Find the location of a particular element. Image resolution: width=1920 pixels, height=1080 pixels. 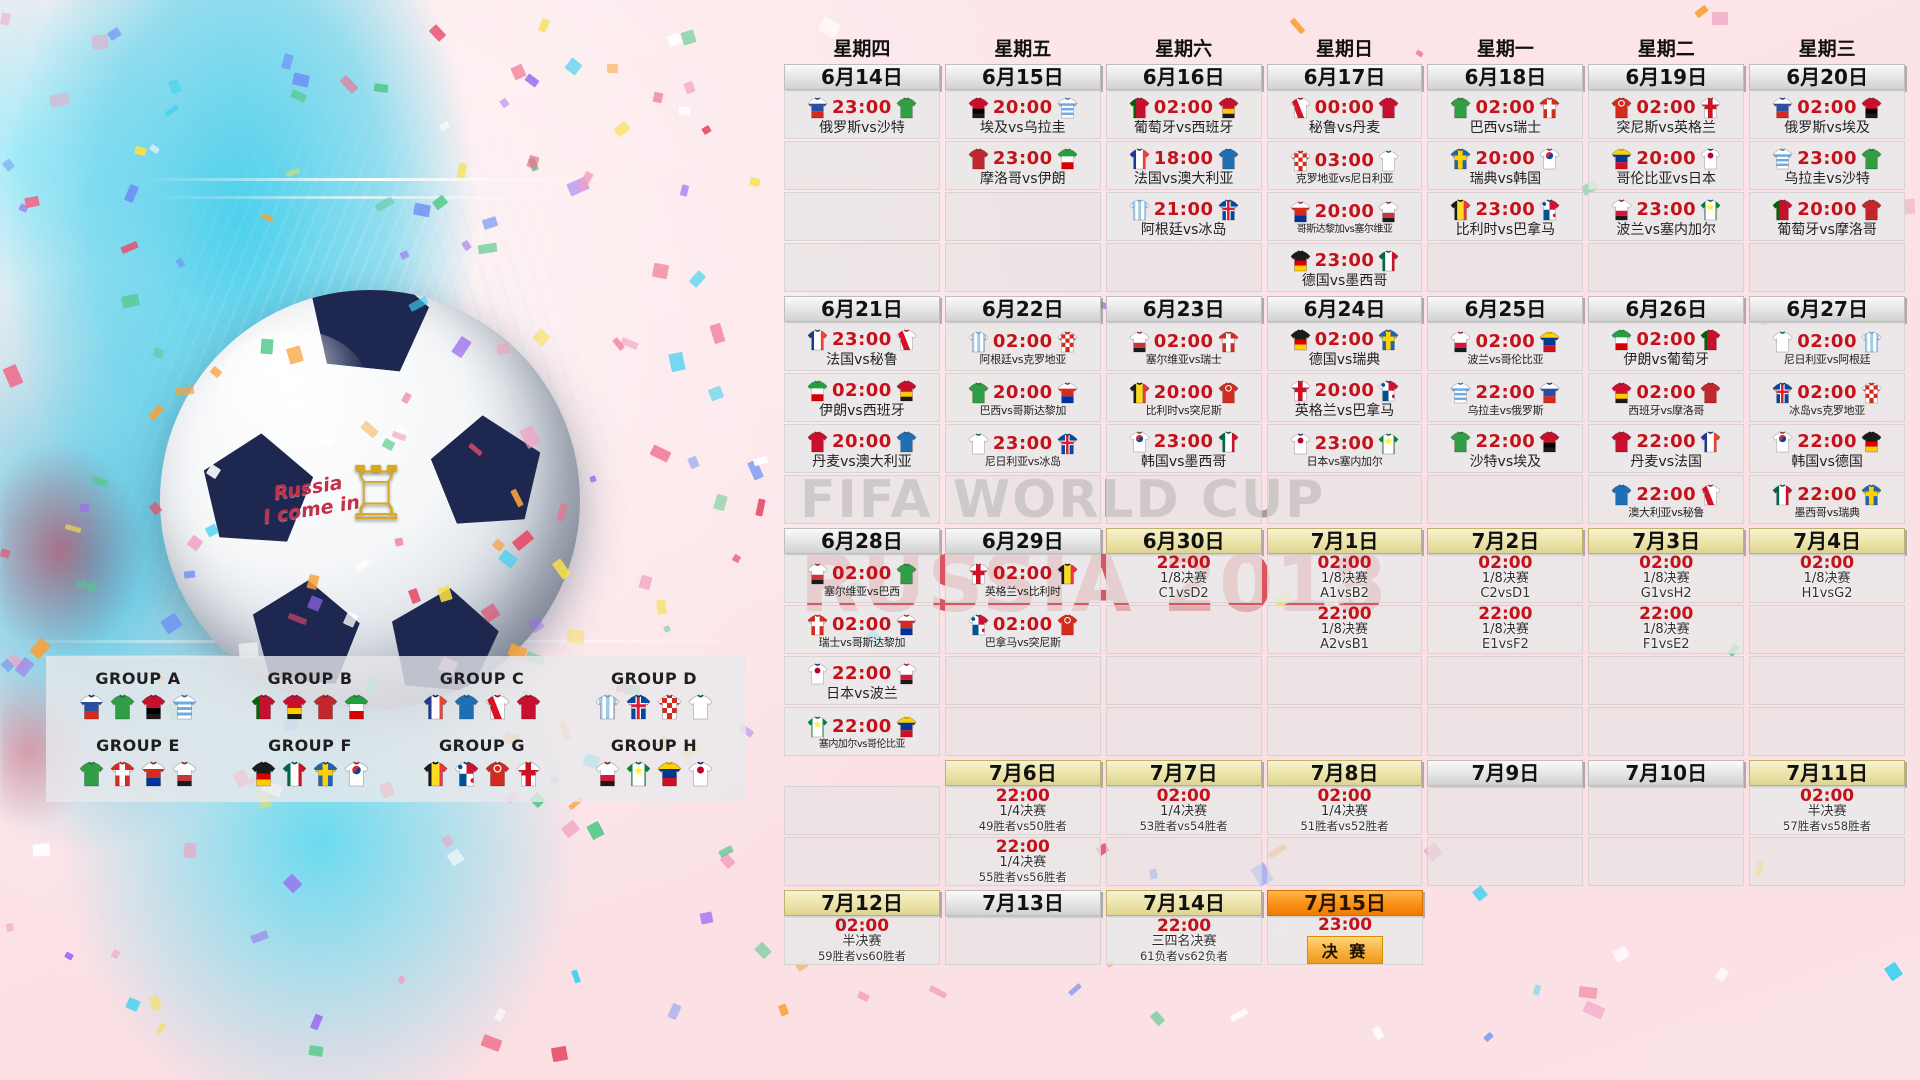

group-match-cell: 02:00 巴拿马vs突尼斯 is located at coordinates (1022, 629).